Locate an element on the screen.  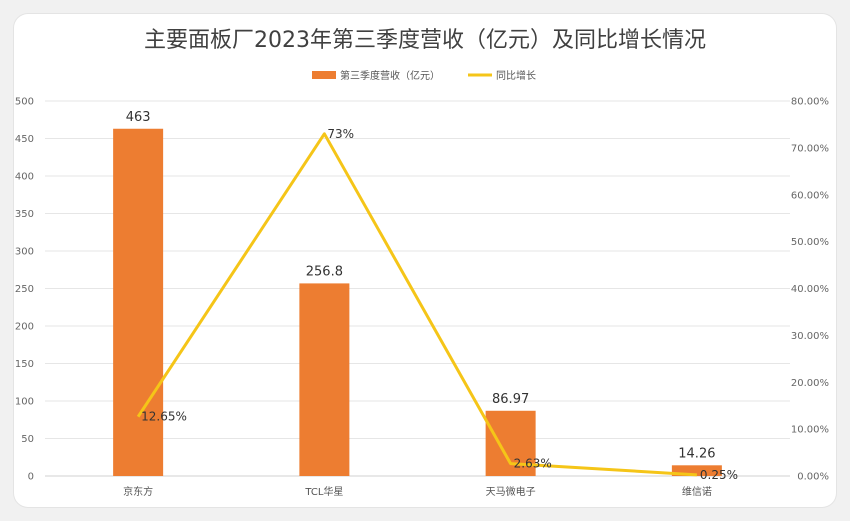
right-tick-label: 80.00% is located at coordinates (810, 102).